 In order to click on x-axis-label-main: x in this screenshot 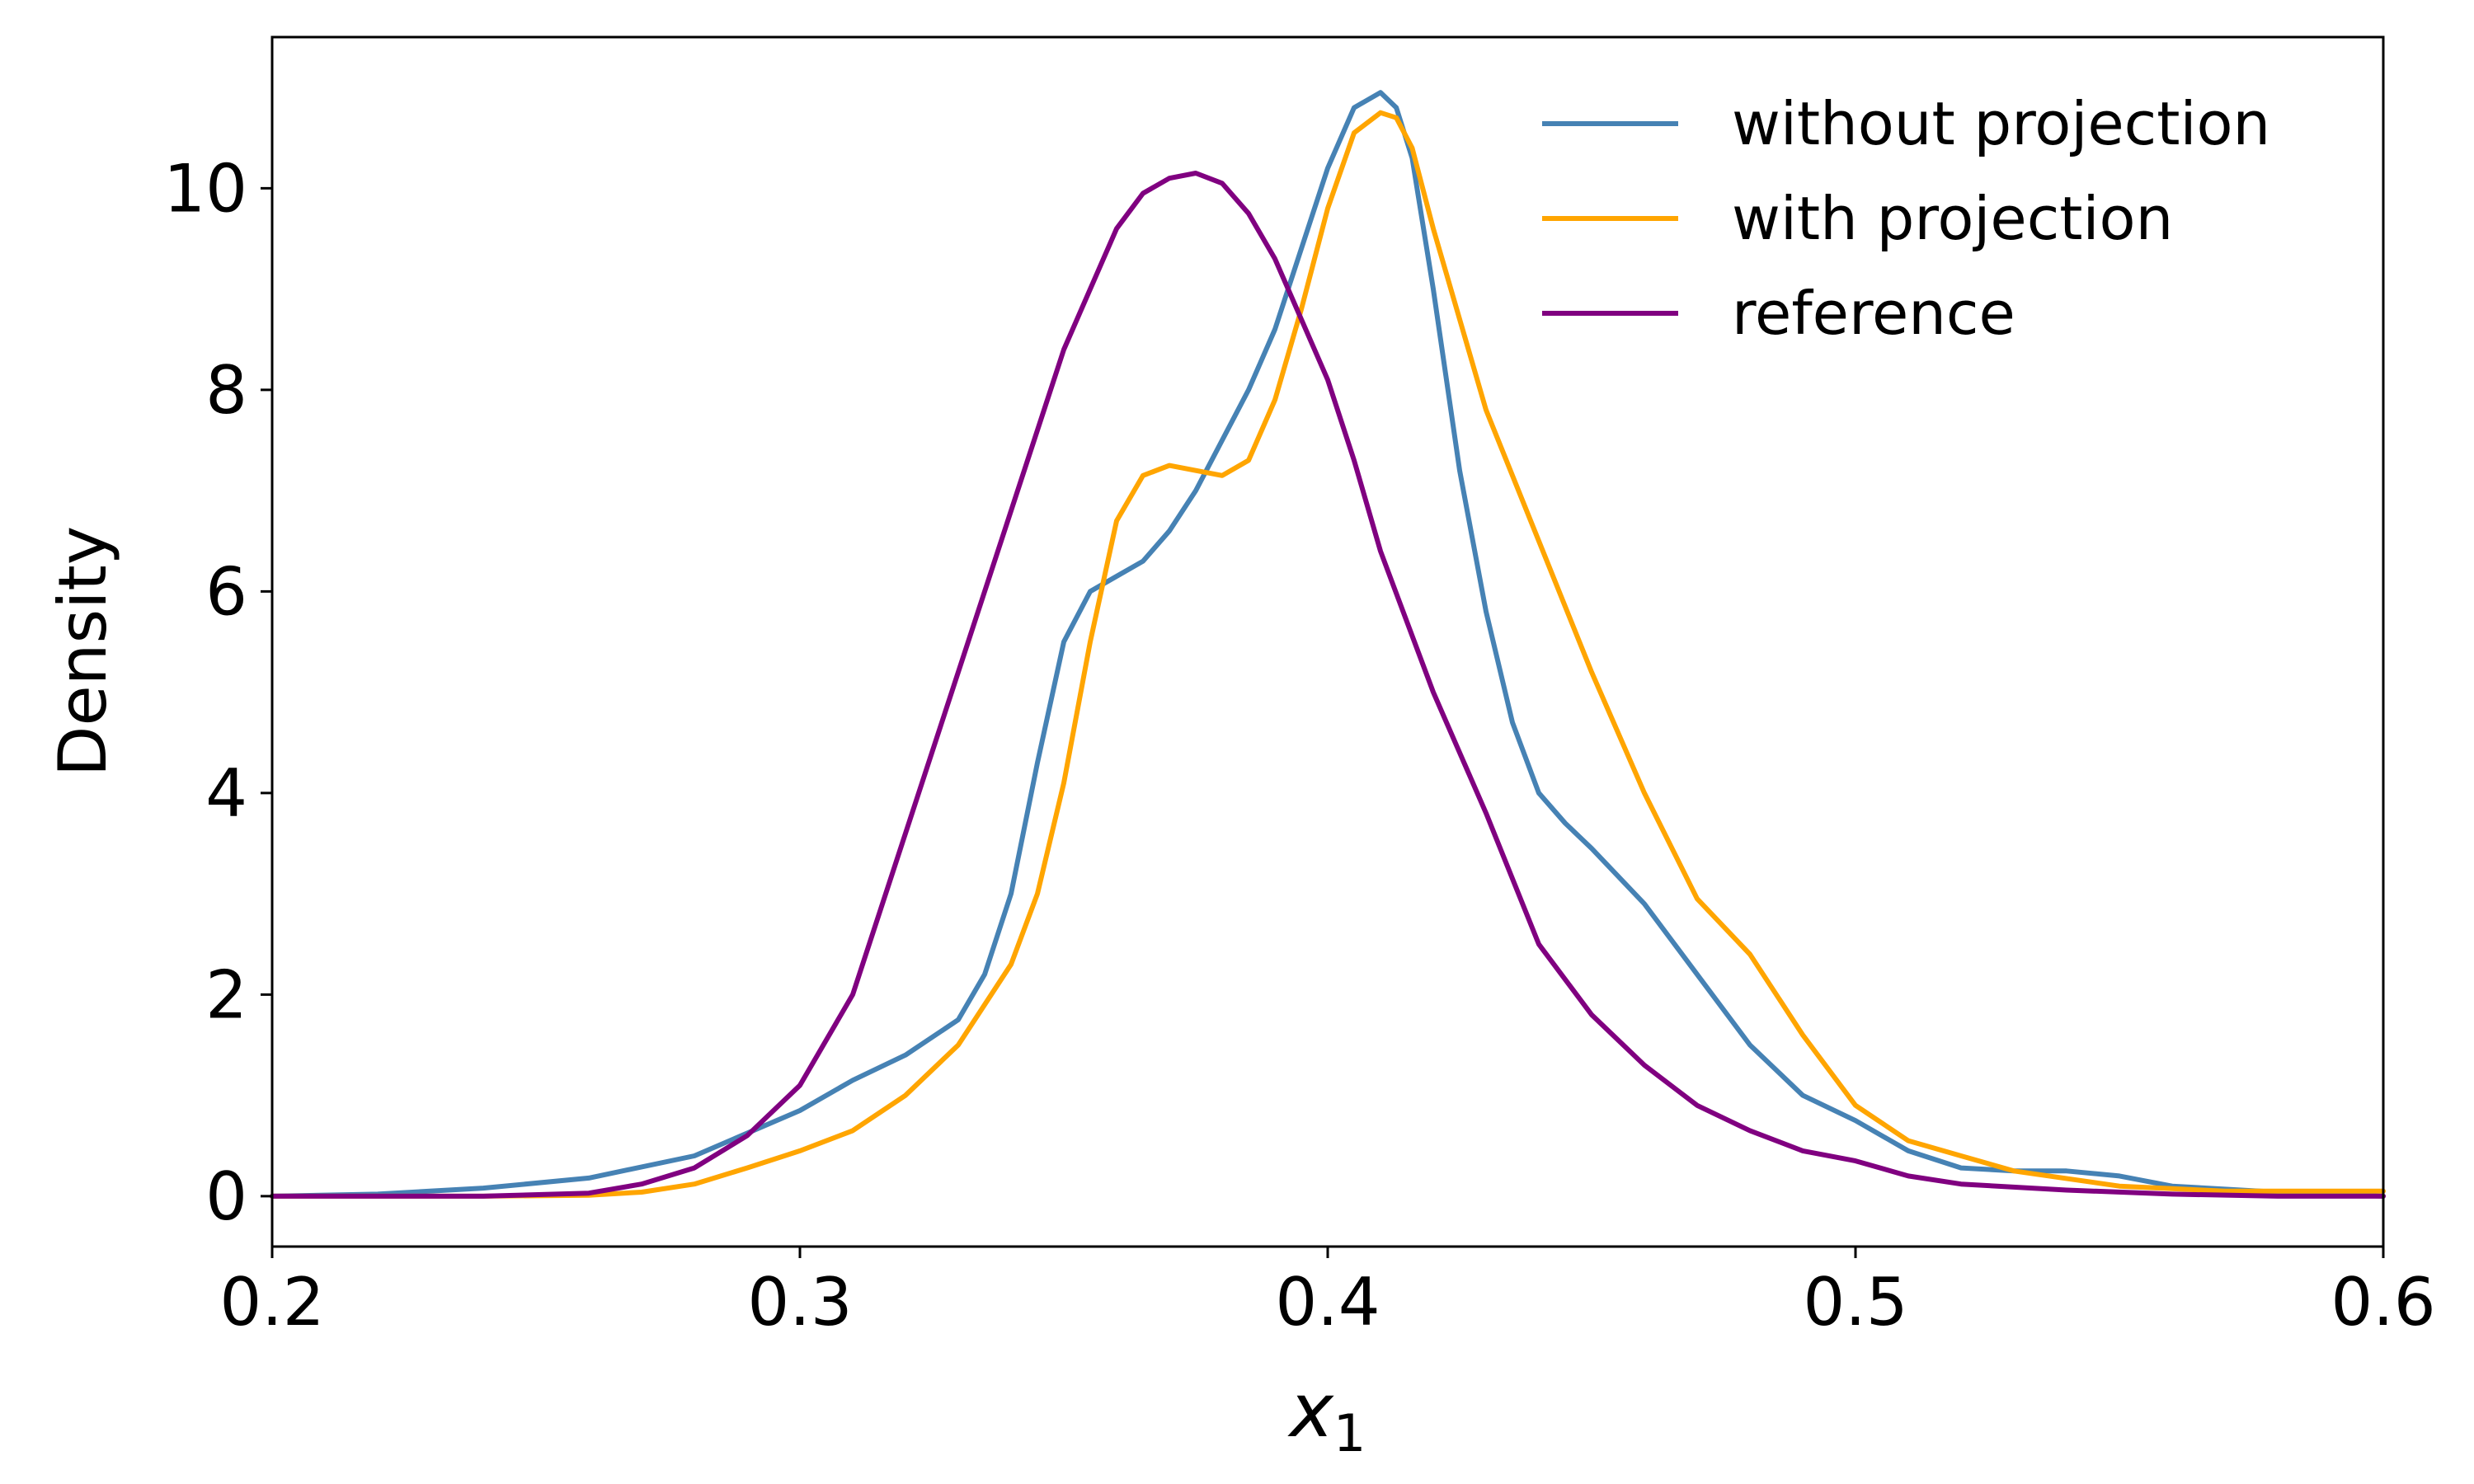, I will do `click(1311, 1411)`.